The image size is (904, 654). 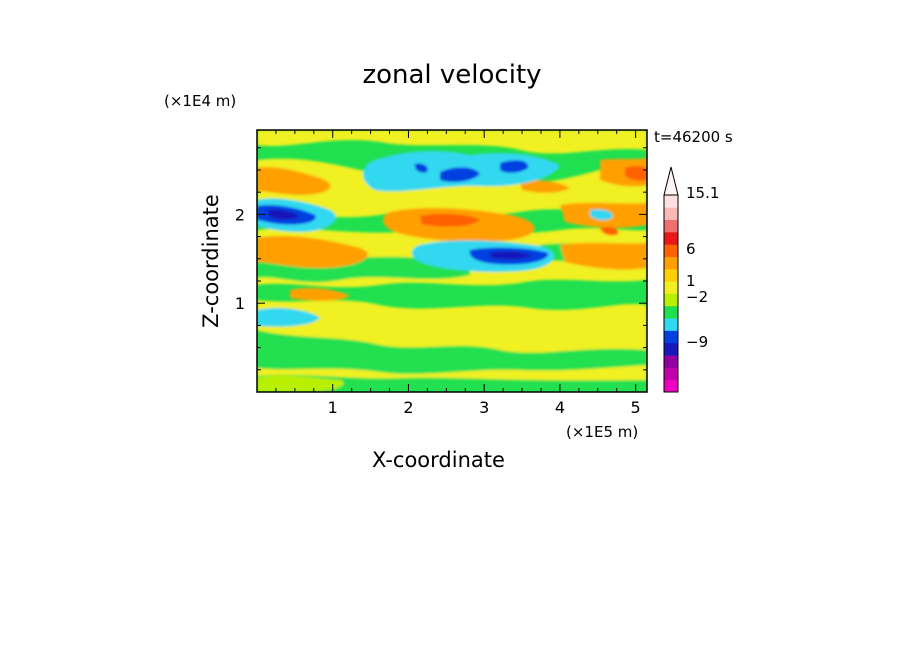 What do you see at coordinates (697, 297) in the screenshot?
I see `colorbar-label: −2` at bounding box center [697, 297].